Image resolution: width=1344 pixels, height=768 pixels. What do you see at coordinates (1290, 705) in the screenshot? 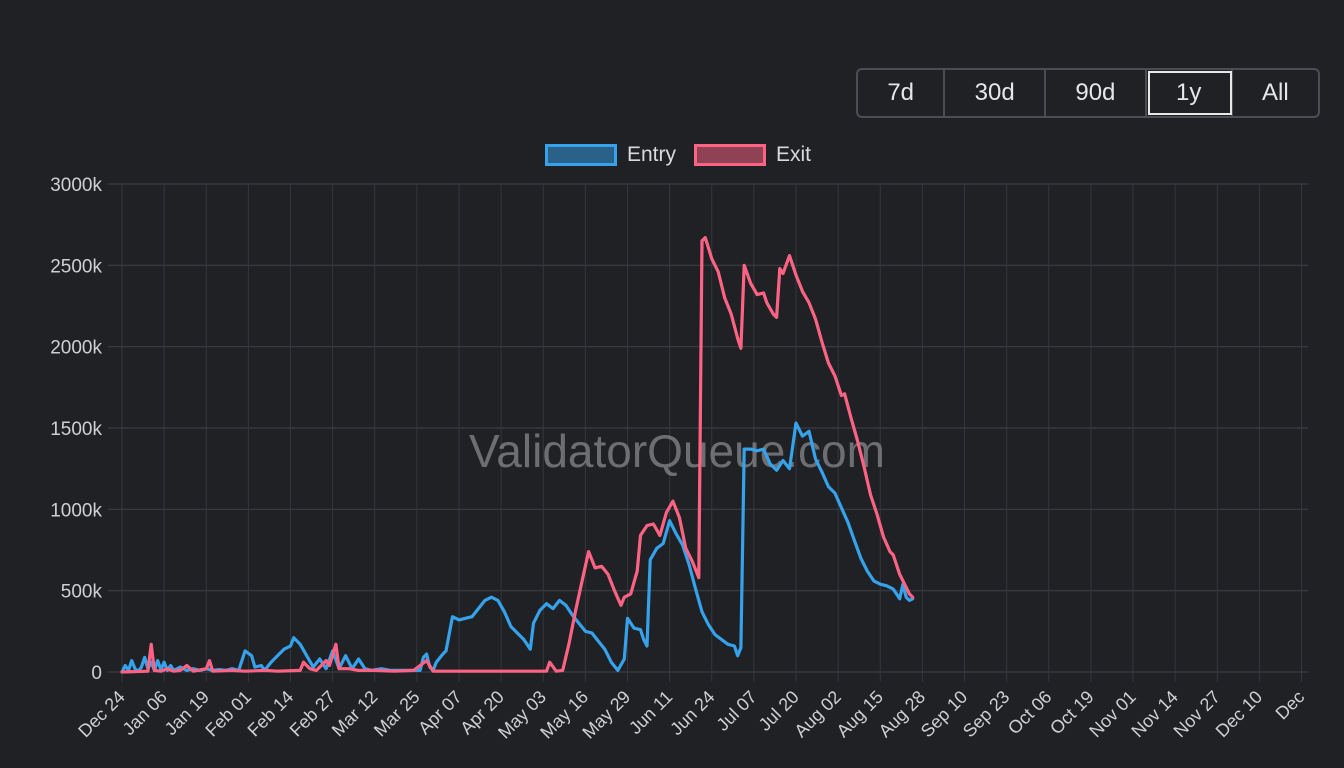
I see `x-tick-label: Dec` at bounding box center [1290, 705].